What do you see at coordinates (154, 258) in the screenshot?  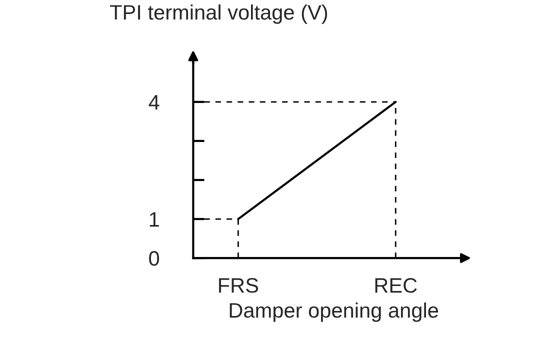 I see `y-tick-label: 0` at bounding box center [154, 258].